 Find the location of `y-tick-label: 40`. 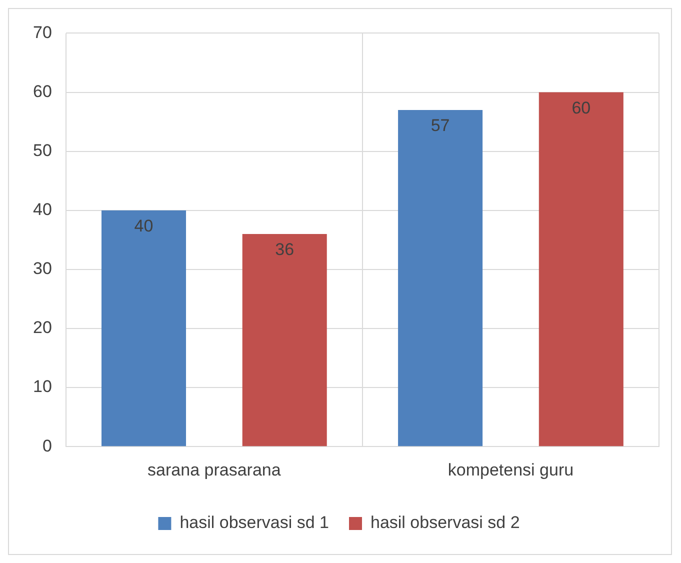

y-tick-label: 40 is located at coordinates (42, 210).